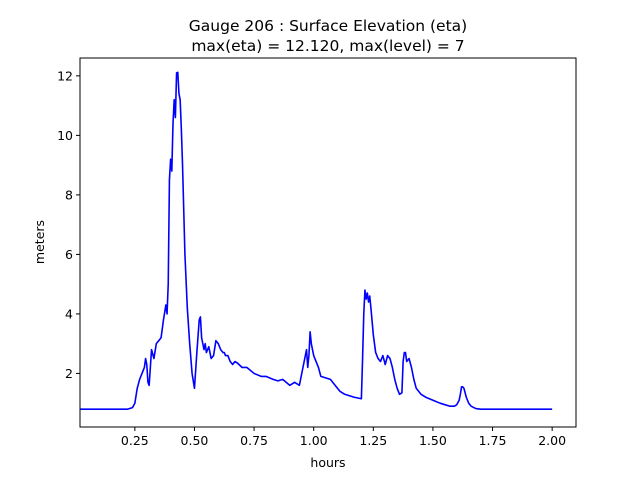 The height and width of the screenshot is (480, 640). I want to click on x-tick-label: 0.25, so click(135, 440).